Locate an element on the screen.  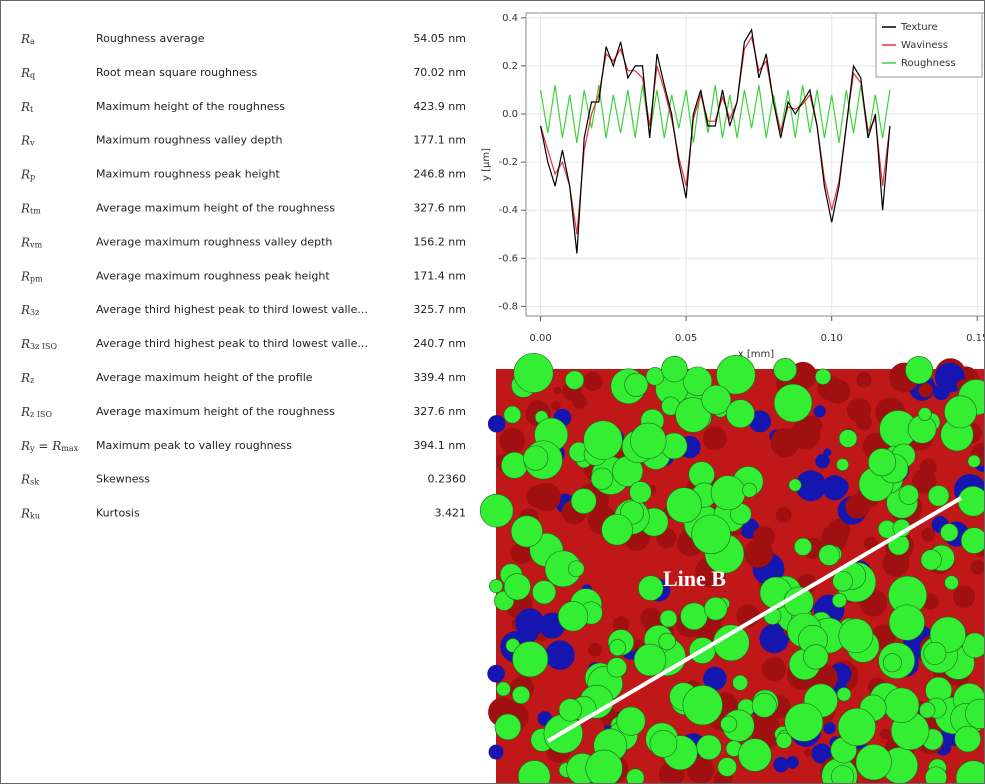
parameter-symbol: Rku is located at coordinates (30, 513).